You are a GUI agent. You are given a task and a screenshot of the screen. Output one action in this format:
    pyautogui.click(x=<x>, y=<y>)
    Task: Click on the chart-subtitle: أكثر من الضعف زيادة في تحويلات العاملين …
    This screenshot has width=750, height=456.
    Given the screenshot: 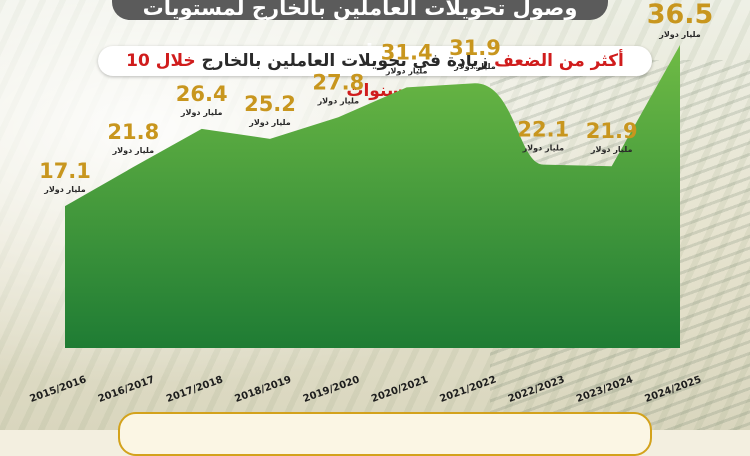 What is the action you would take?
    pyautogui.click(x=375, y=73)
    